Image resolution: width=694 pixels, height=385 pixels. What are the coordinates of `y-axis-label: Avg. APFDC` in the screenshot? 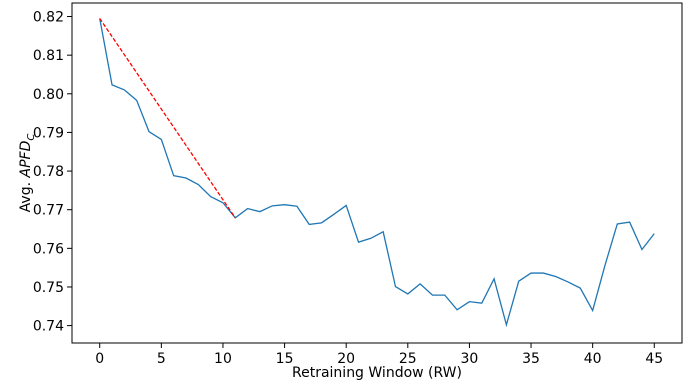 It's located at (27, 173).